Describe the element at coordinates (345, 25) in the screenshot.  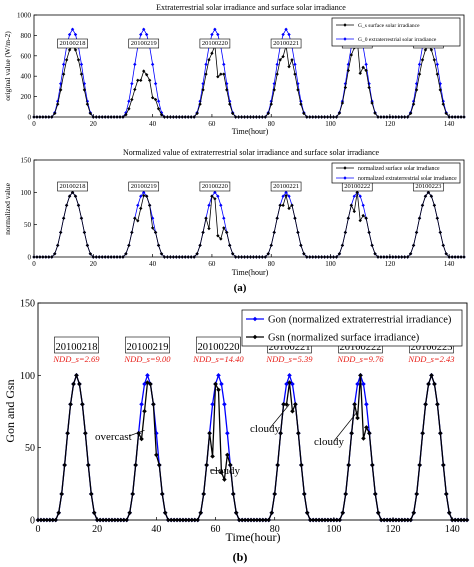
I see `legend-marker` at that location.